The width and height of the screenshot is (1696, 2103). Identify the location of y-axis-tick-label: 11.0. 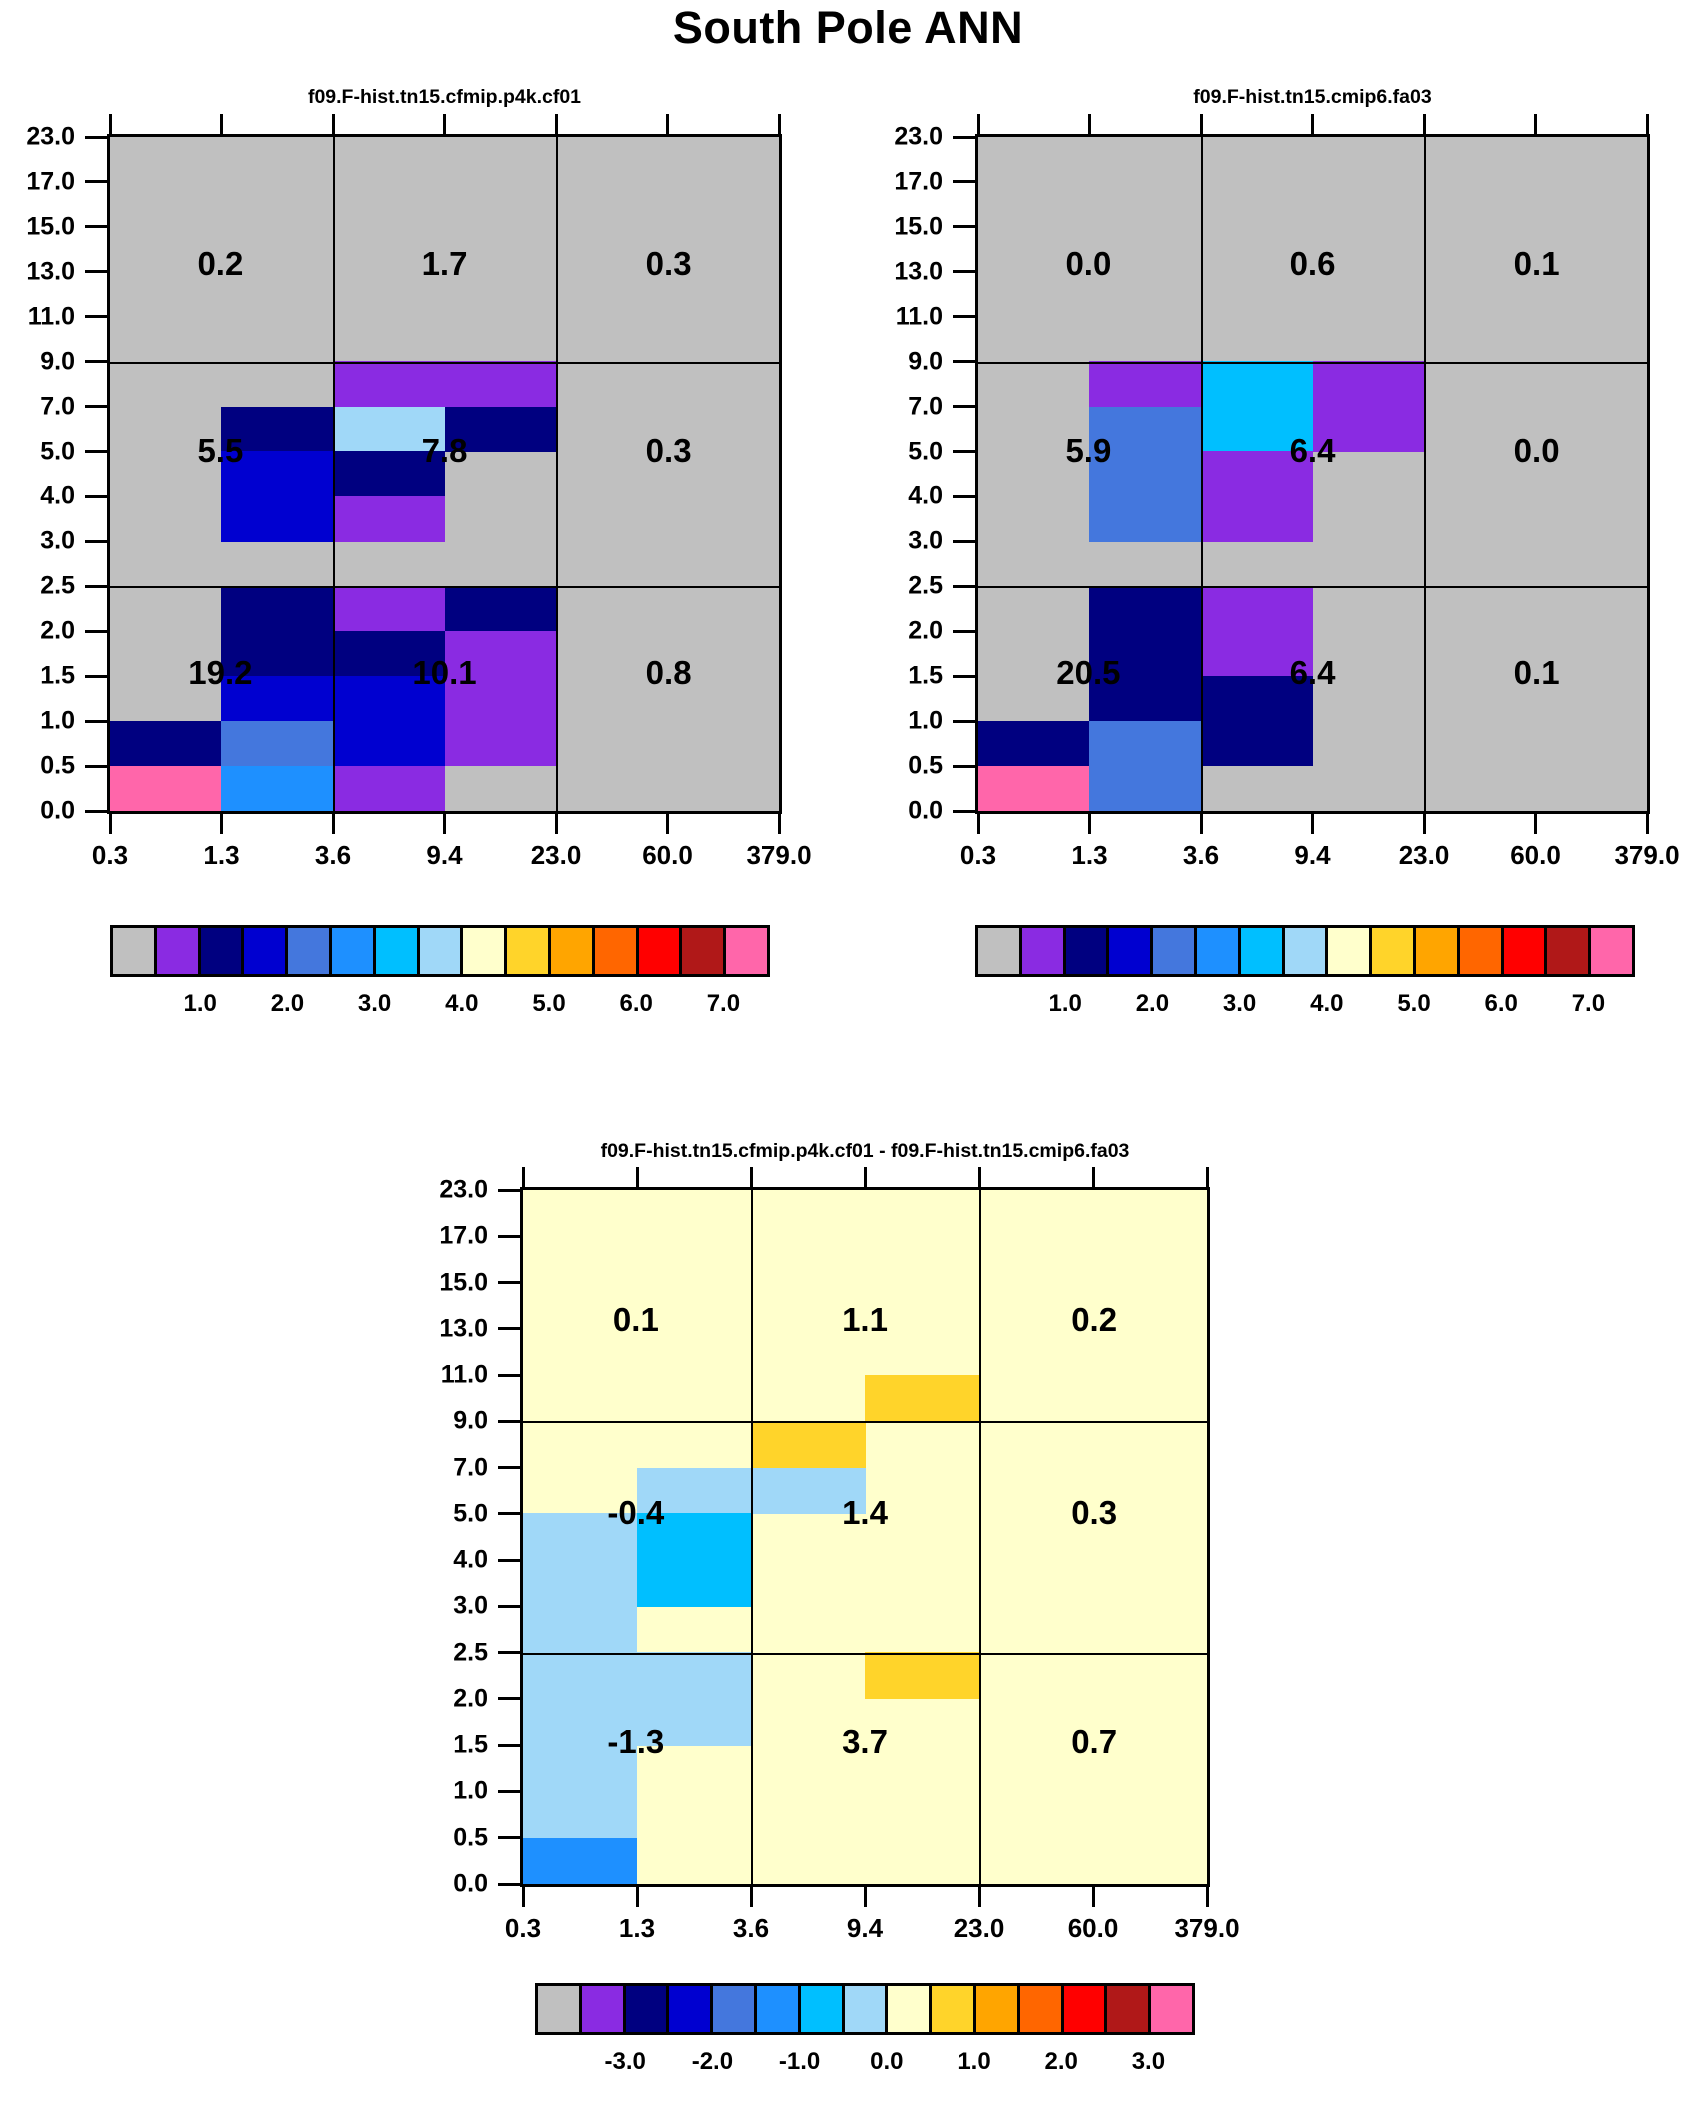
(919, 316).